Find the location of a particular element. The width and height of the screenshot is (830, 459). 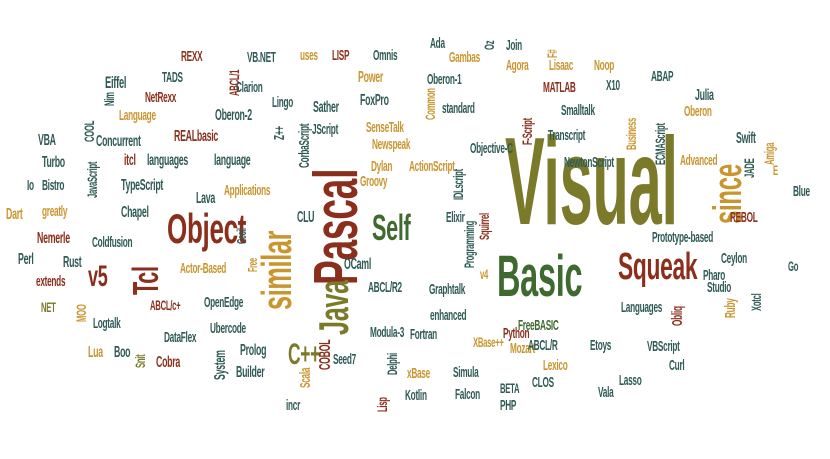

word-vala: Vala is located at coordinates (606, 392).